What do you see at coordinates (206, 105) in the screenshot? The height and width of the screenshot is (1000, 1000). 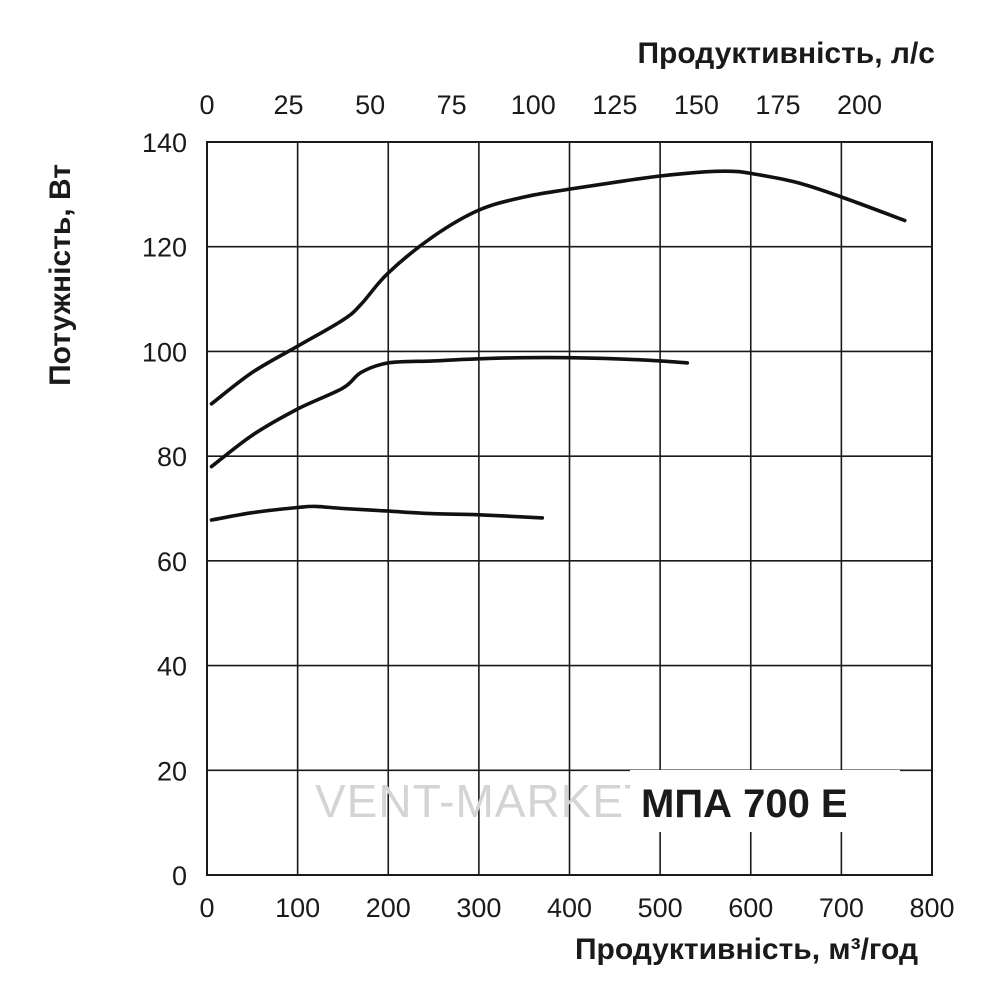 I see `top-tick-label: 0` at bounding box center [206, 105].